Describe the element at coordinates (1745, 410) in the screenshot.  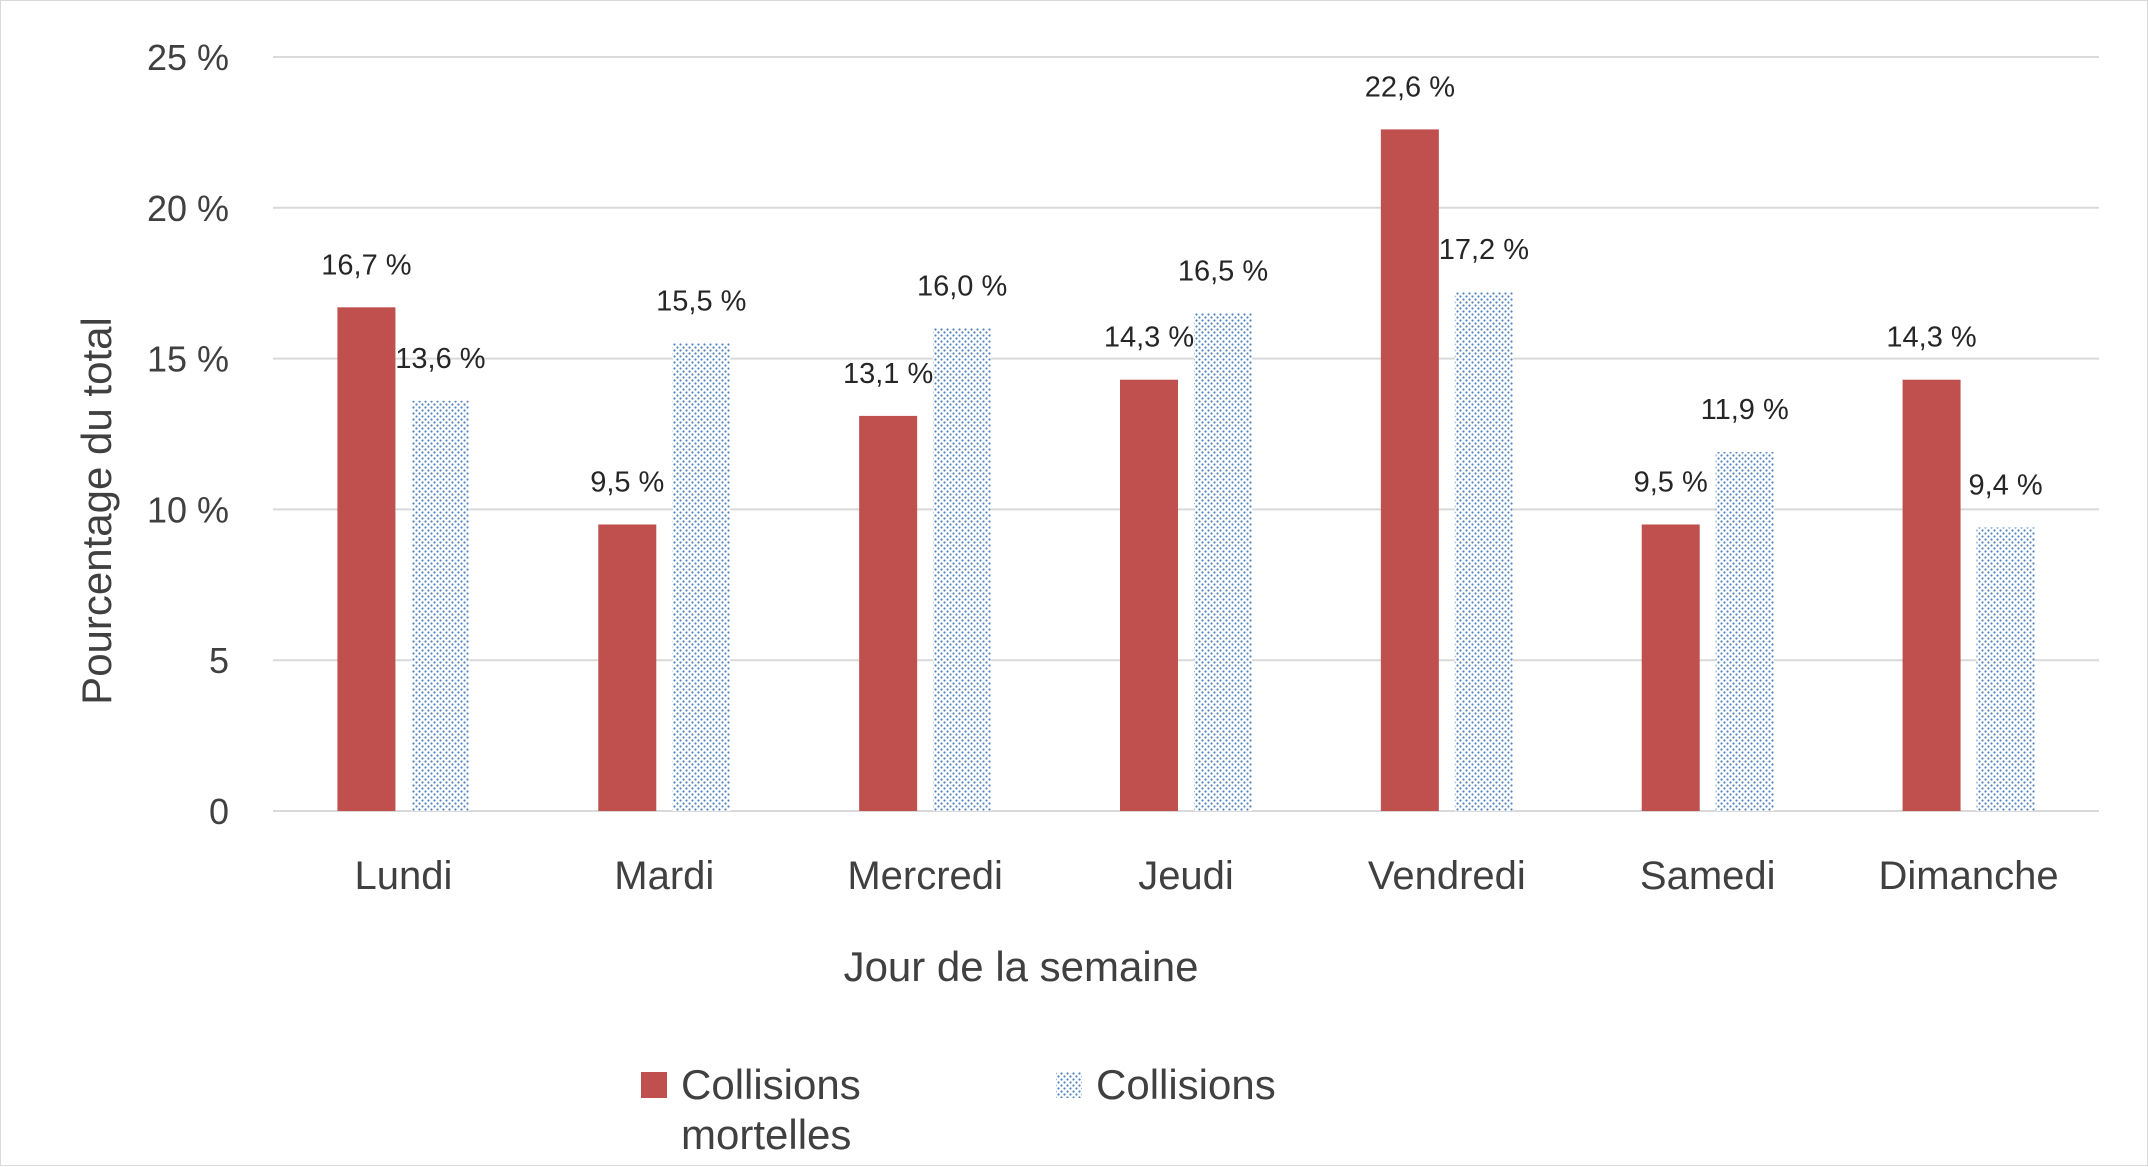
I see `data-label: 11,9 %` at that location.